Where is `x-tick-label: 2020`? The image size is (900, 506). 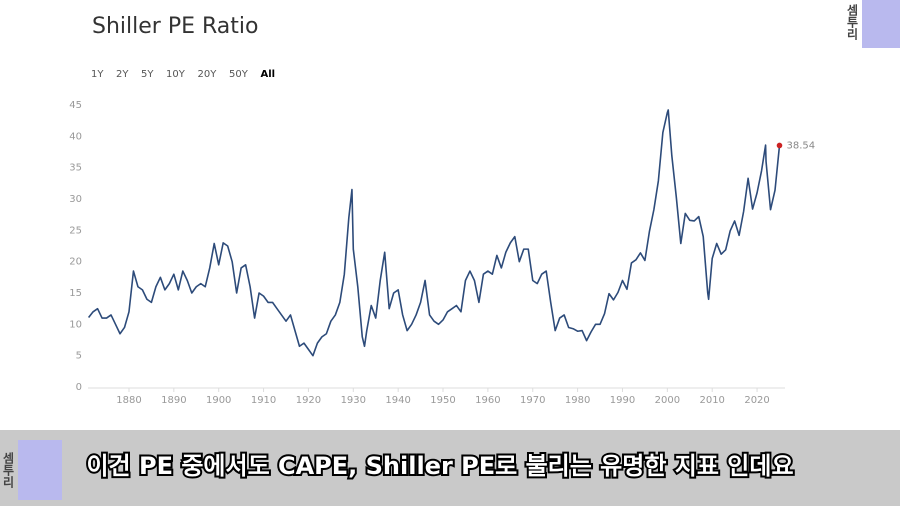
x-tick-label: 2020 is located at coordinates (756, 400).